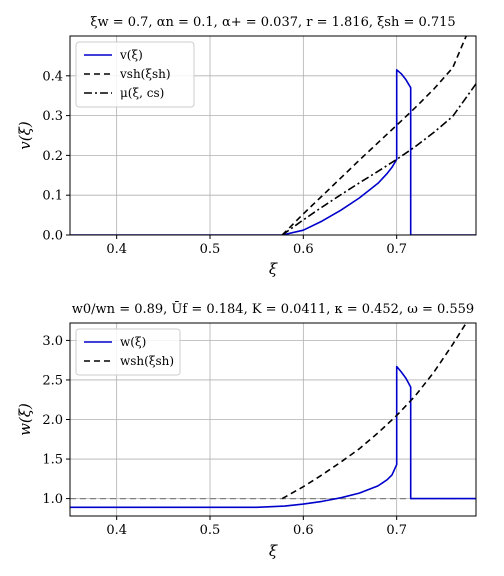  I want to click on y-tick-label: 2.0, so click(52, 420).